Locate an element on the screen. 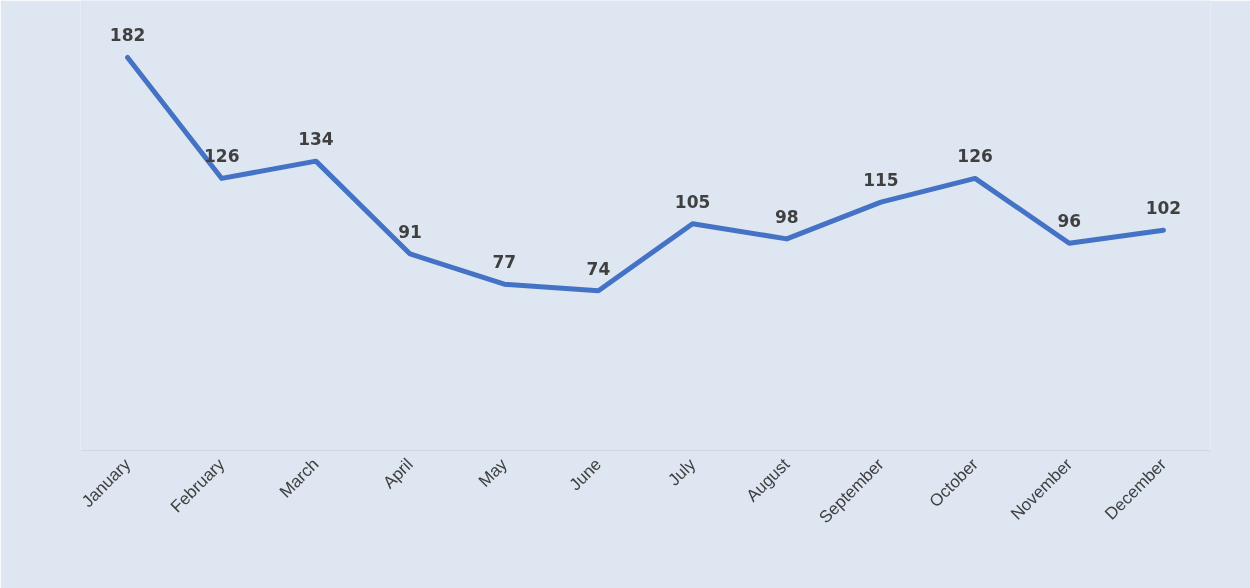 The height and width of the screenshot is (588, 1250). data-label: 102 is located at coordinates (1163, 208).